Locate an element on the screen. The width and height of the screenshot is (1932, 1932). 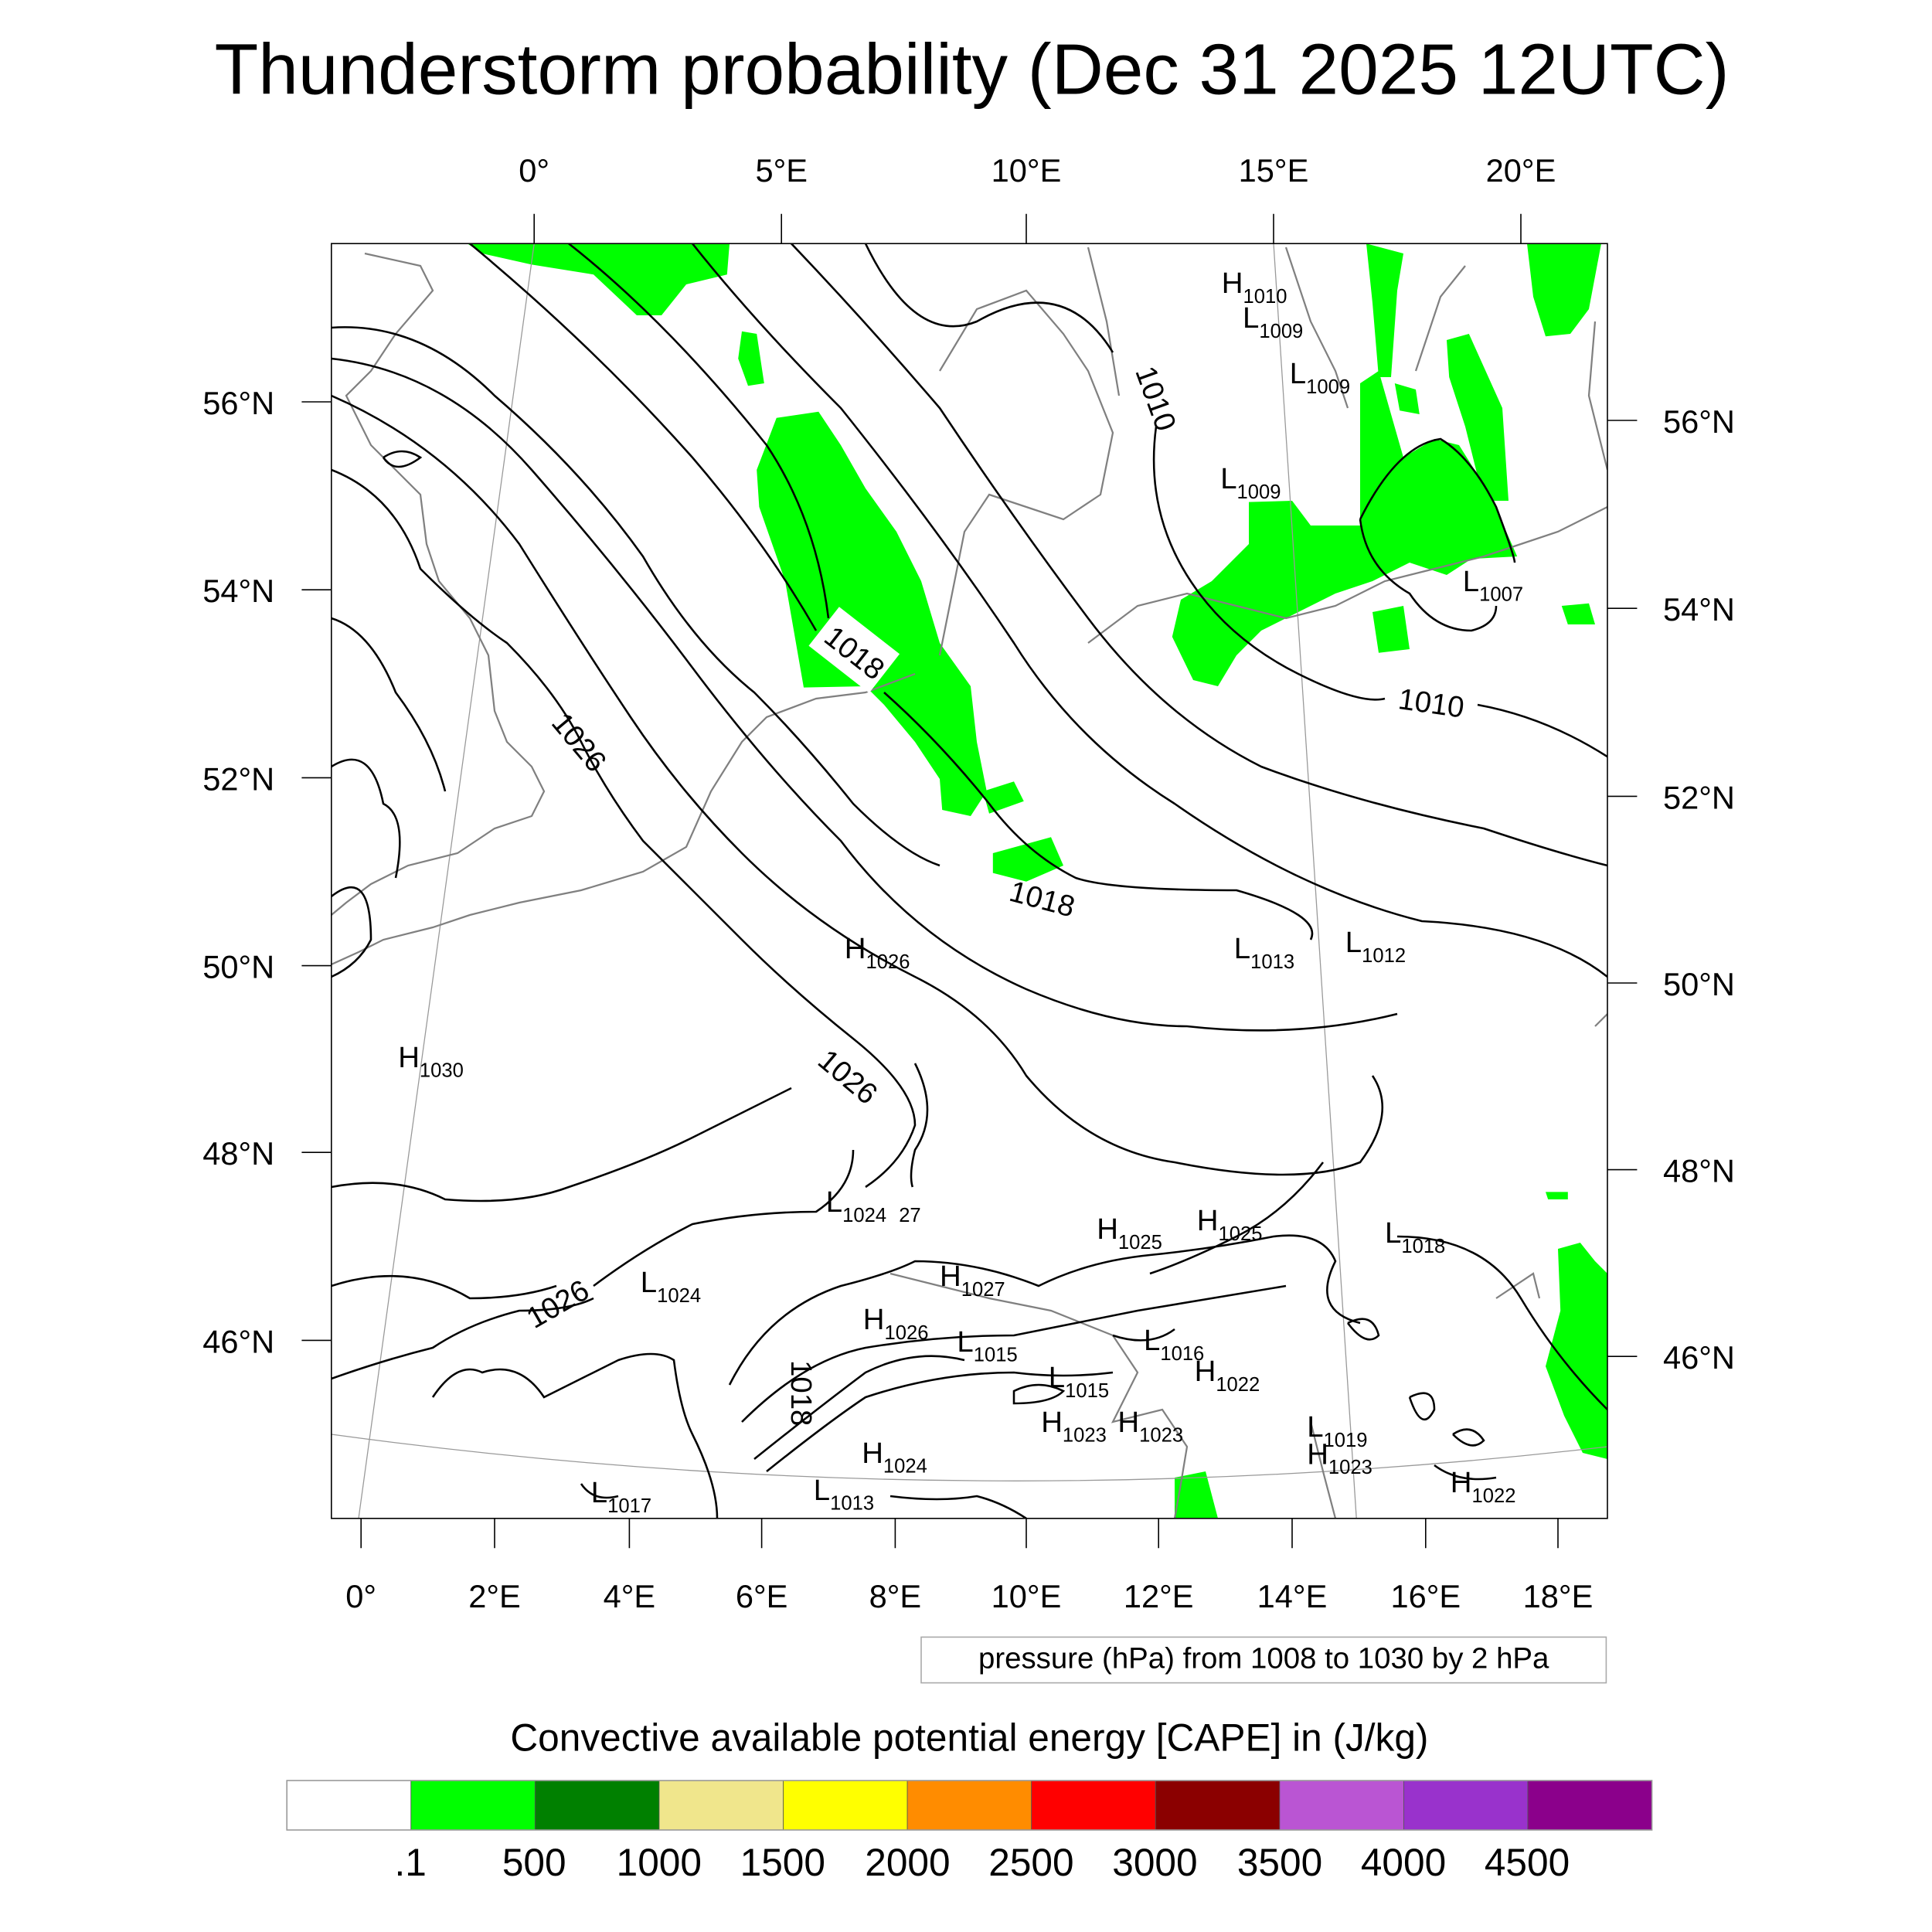
colorbar-label: 4000 is located at coordinates (1404, 1863).